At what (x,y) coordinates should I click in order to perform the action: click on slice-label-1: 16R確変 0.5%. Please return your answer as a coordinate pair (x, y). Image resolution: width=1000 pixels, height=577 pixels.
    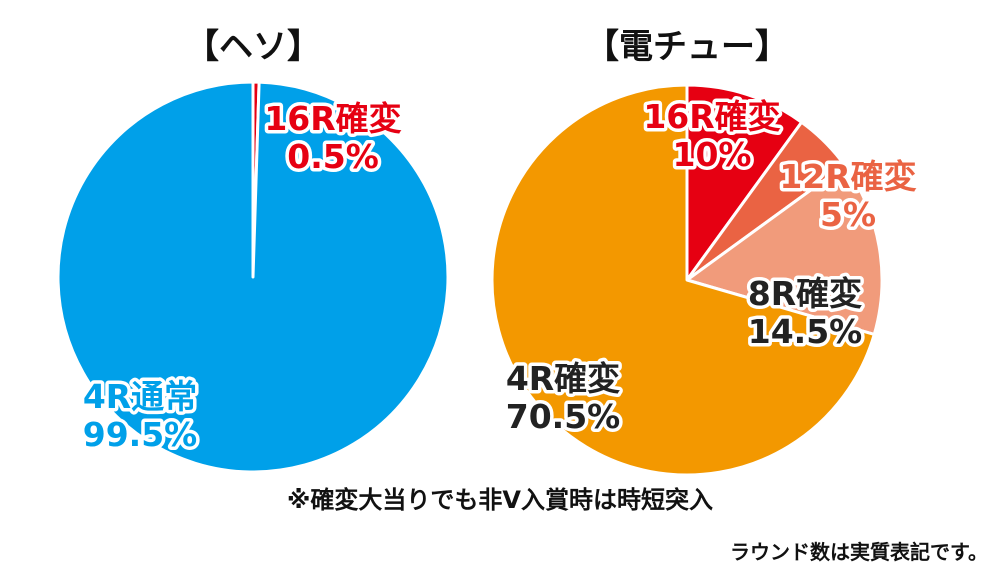
    Looking at the image, I should click on (332, 137).